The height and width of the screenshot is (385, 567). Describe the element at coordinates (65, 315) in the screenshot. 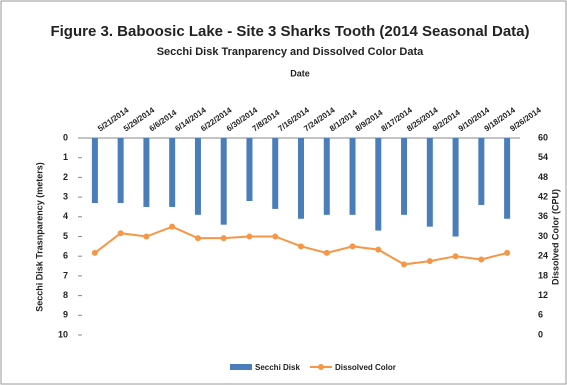

I see `y-tick-label: 9` at that location.